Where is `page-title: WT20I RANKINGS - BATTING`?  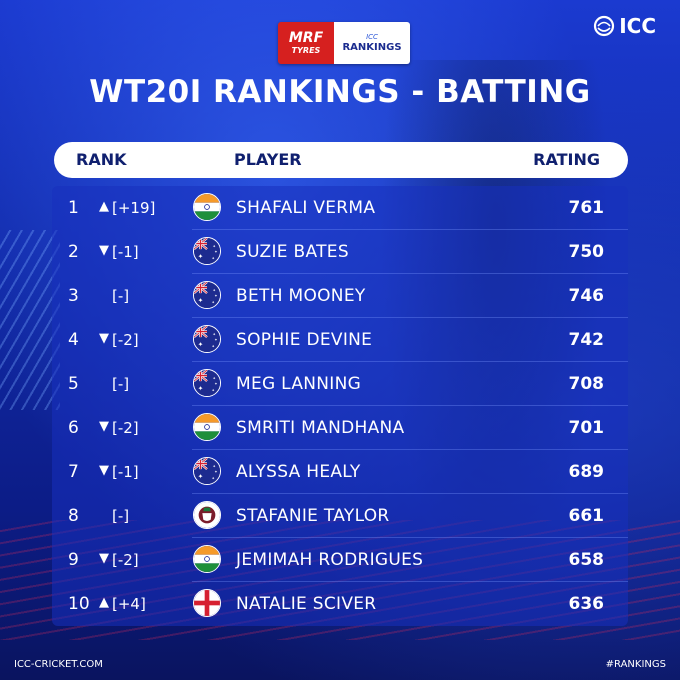 page-title: WT20I RANKINGS - BATTING is located at coordinates (340, 92).